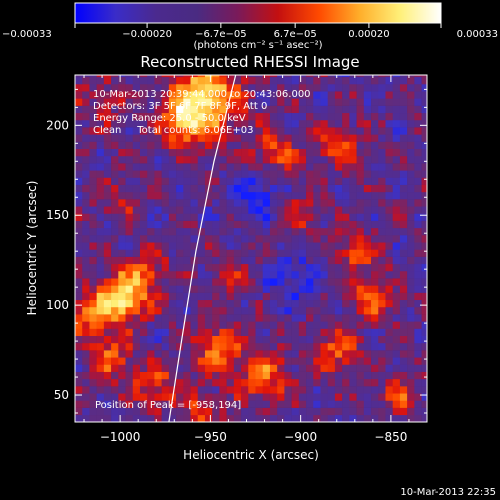 The width and height of the screenshot is (500, 500). What do you see at coordinates (180, 106) in the screenshot?
I see `annotation-detectors: Detectors: 3F 5F 6F 7F 8F 9F, Att 0` at bounding box center [180, 106].